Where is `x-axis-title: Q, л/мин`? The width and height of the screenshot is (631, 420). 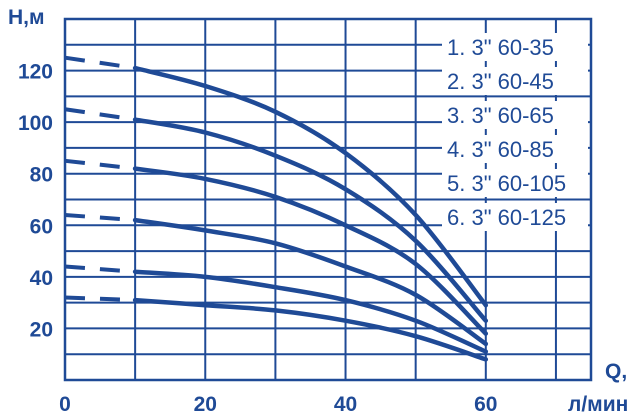
x-axis-title: Q, л/мин is located at coordinates (599, 388).